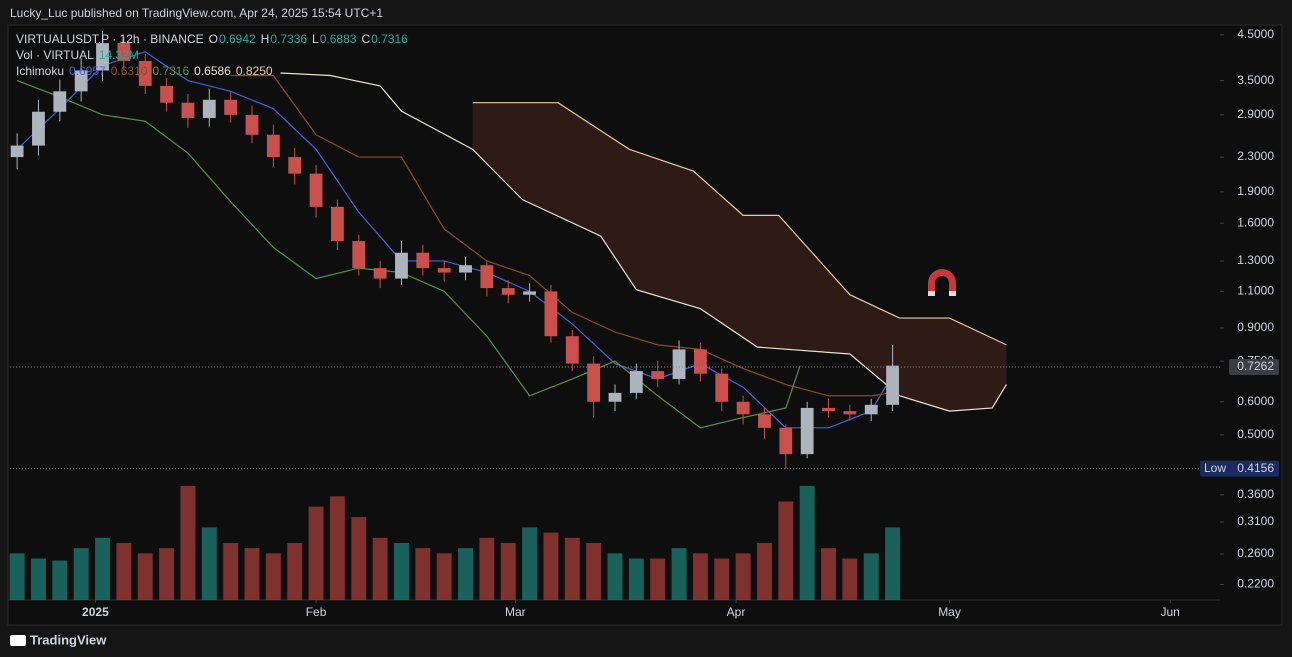  Describe the element at coordinates (87, 71) in the screenshot. I see `indicator-value: 0.6957` at that location.